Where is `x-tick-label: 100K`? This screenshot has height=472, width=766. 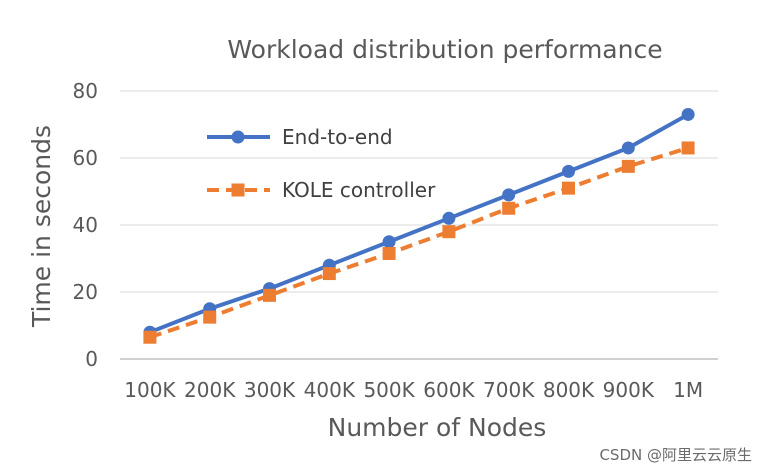 x-tick-label: 100K is located at coordinates (150, 390).